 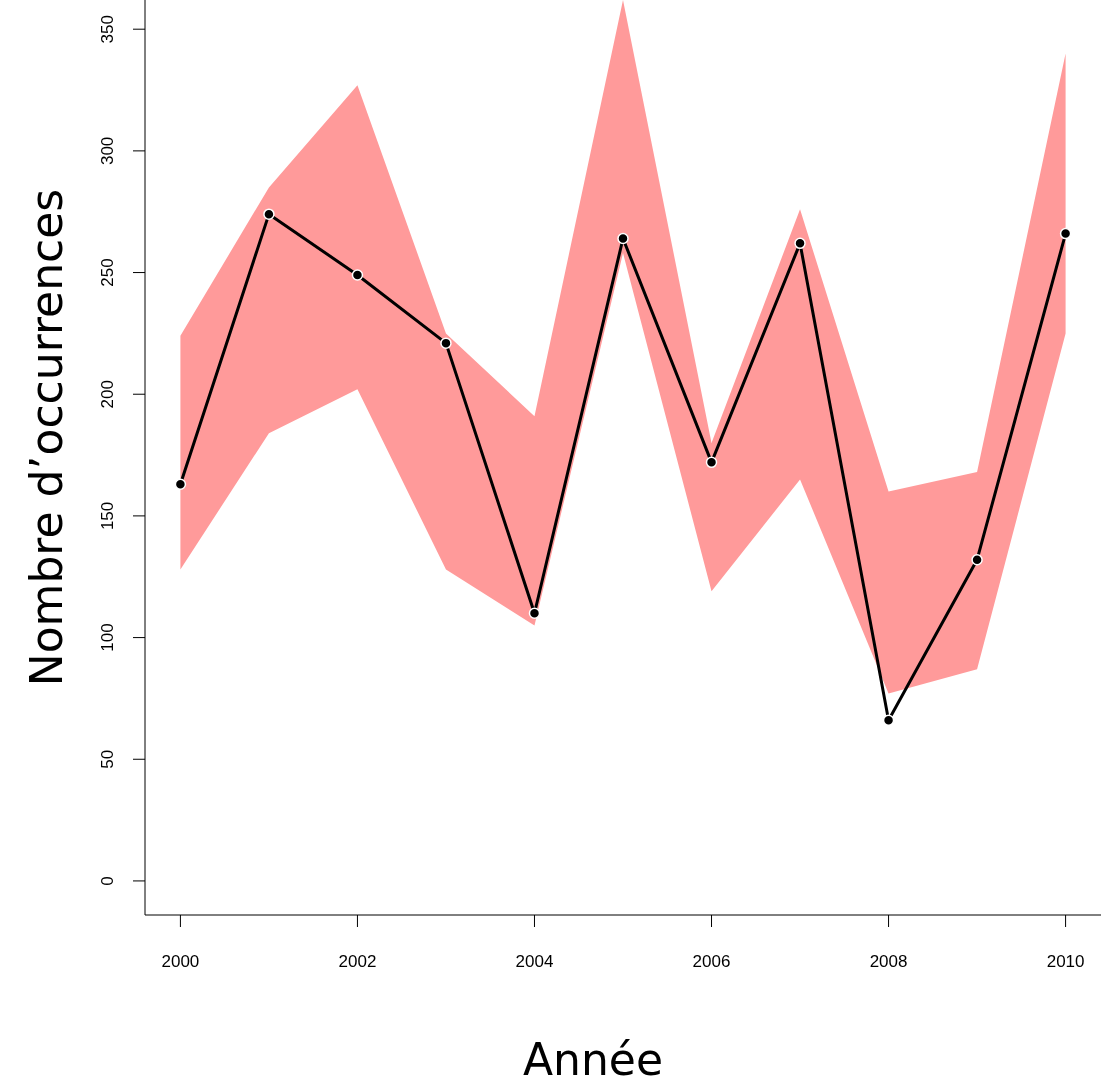 What do you see at coordinates (108, 637) in the screenshot?
I see `y-tick-label: 100` at bounding box center [108, 637].